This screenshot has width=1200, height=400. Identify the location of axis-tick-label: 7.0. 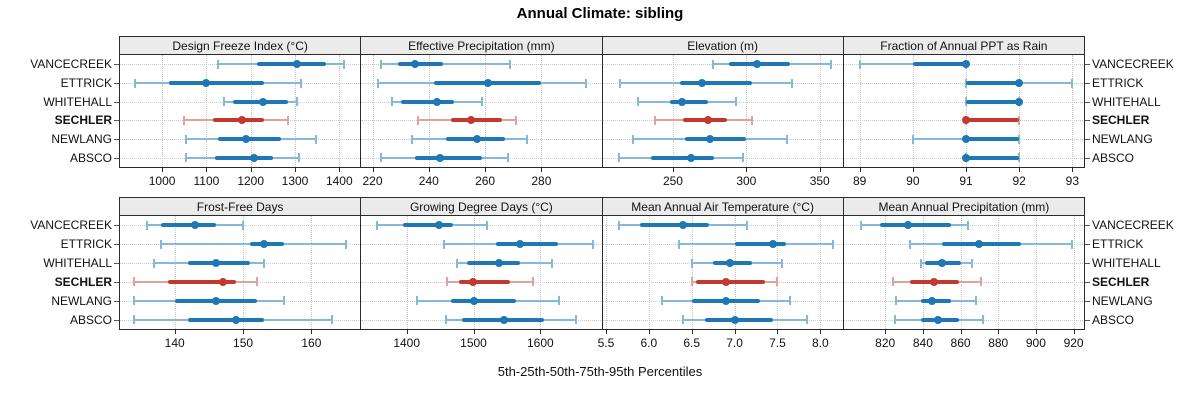
(734, 343).